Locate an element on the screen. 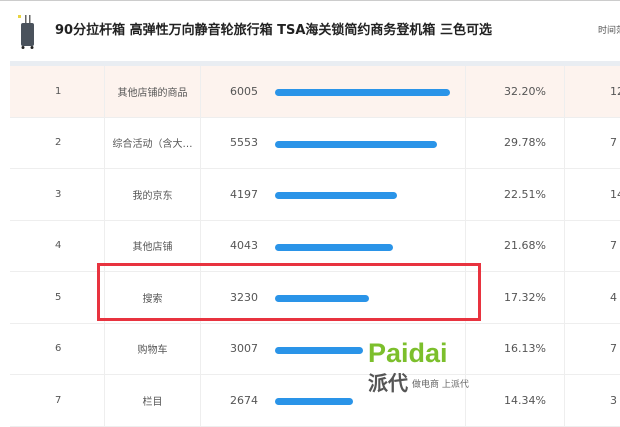  time-range-label: 时间范 is located at coordinates (609, 31).